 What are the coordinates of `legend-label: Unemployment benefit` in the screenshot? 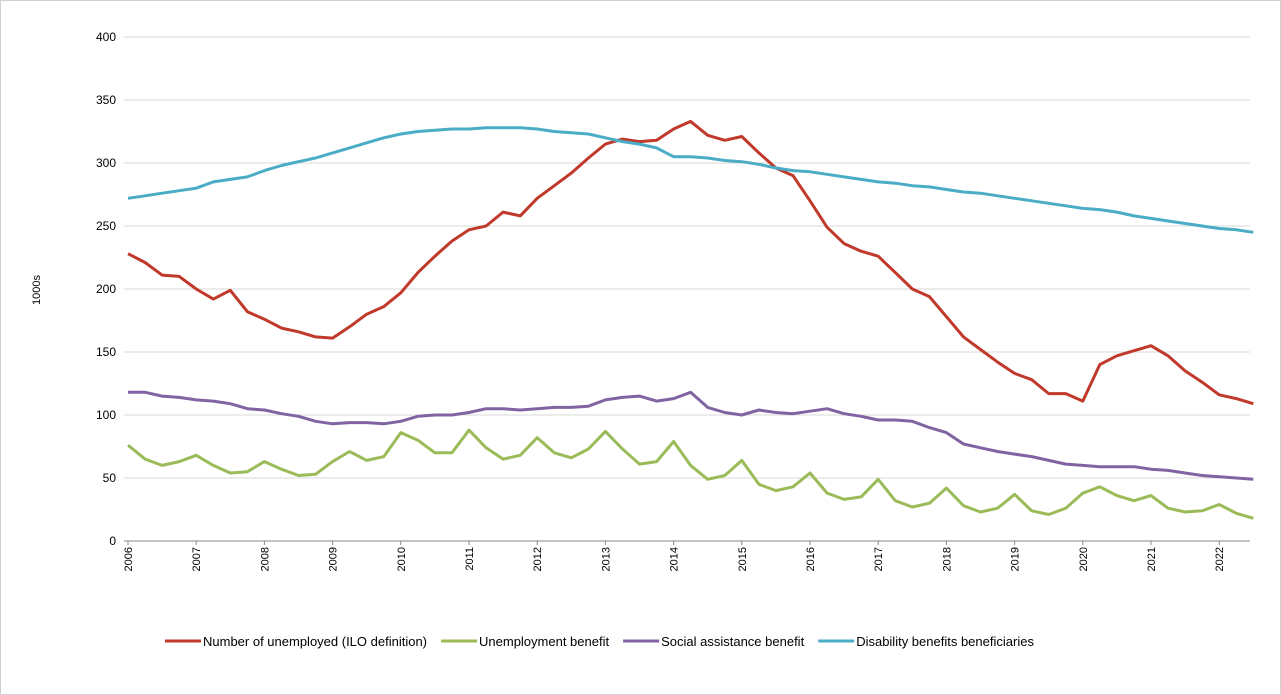 It's located at (544, 641).